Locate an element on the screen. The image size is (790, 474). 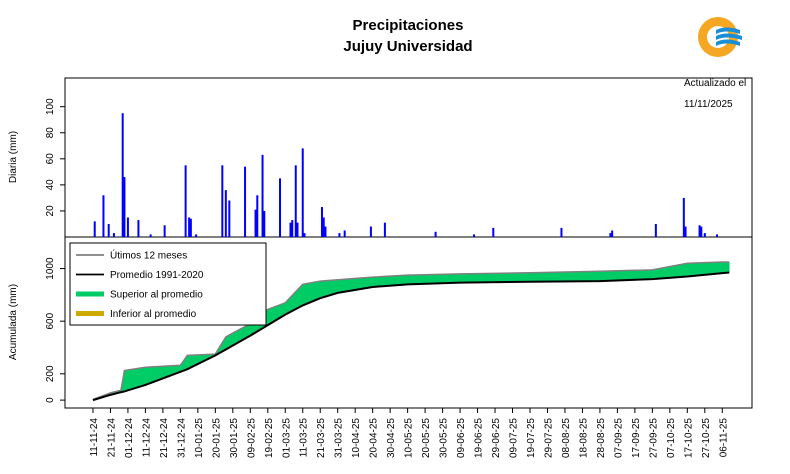
x-tick-label: 20-04-25 is located at coordinates (374, 438).